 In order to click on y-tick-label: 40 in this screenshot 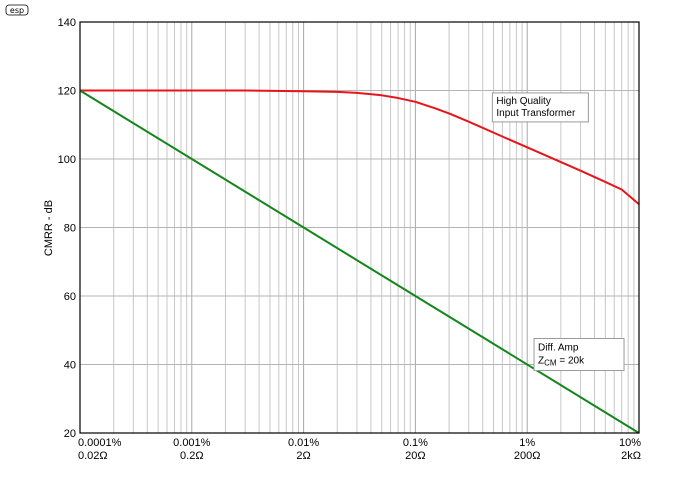, I will do `click(70, 366)`.